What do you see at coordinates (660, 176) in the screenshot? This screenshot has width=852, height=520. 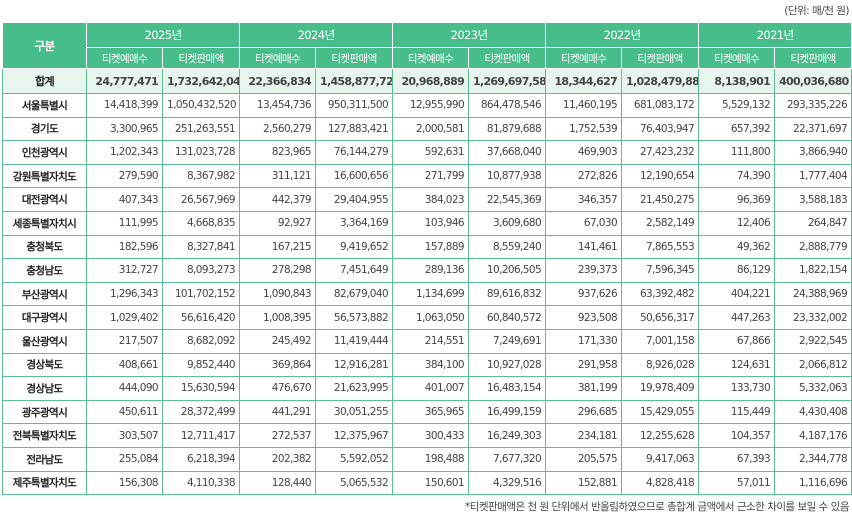 I see `table-cell: 12,190,654` at bounding box center [660, 176].